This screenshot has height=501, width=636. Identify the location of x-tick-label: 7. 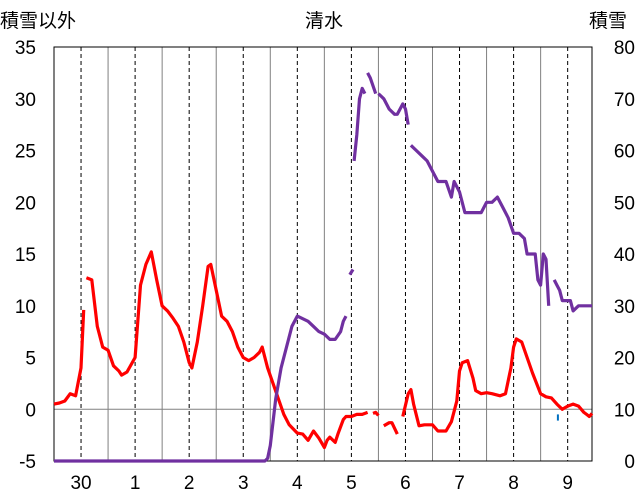
(459, 483).